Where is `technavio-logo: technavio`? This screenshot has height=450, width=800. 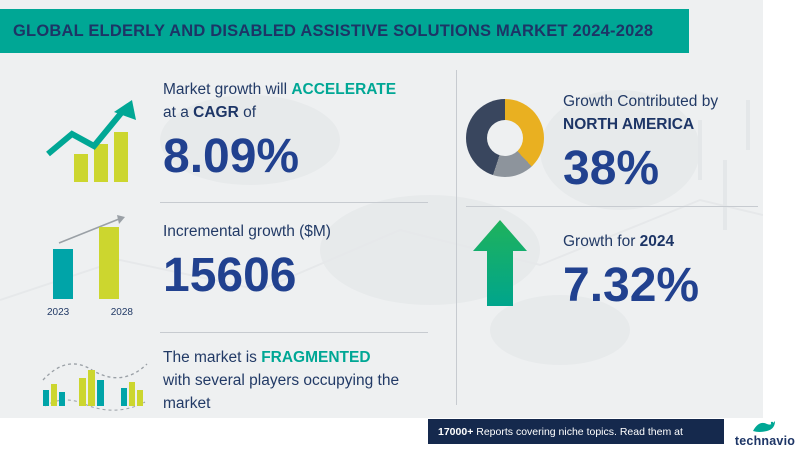 technavio-logo: technavio is located at coordinates (765, 433).